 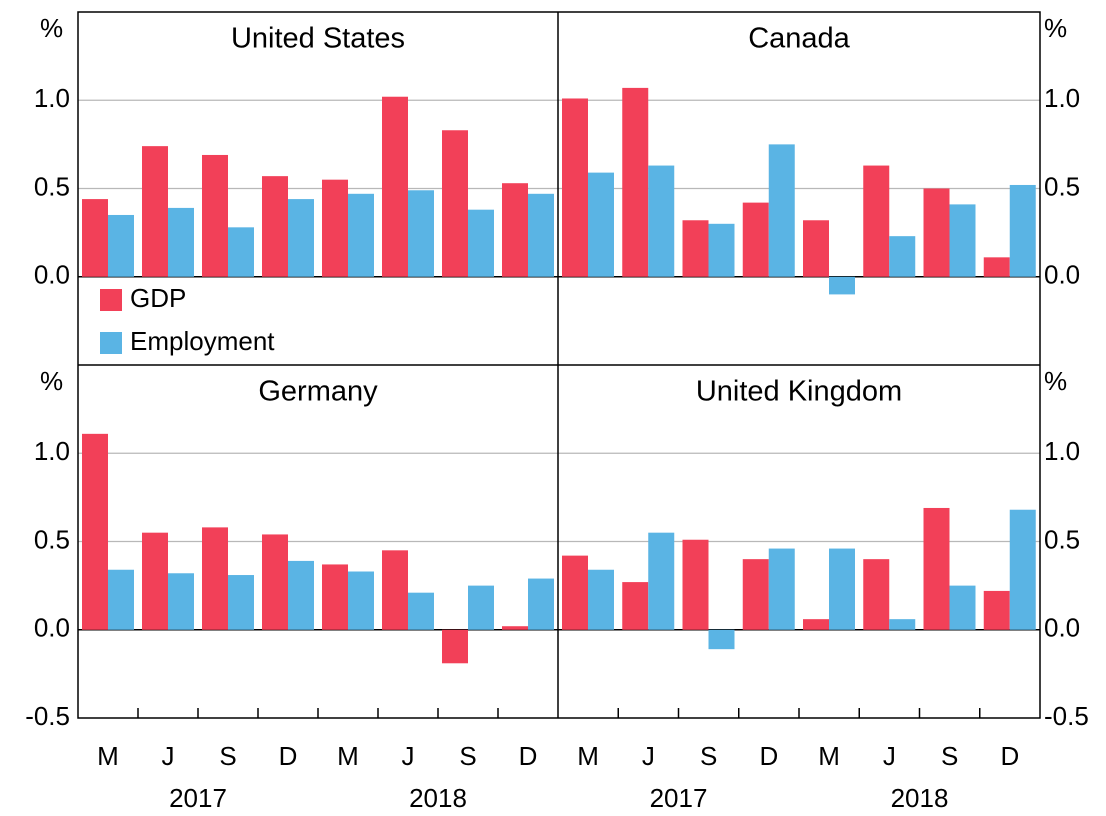 I want to click on panel-title: Germany, so click(x=318, y=392).